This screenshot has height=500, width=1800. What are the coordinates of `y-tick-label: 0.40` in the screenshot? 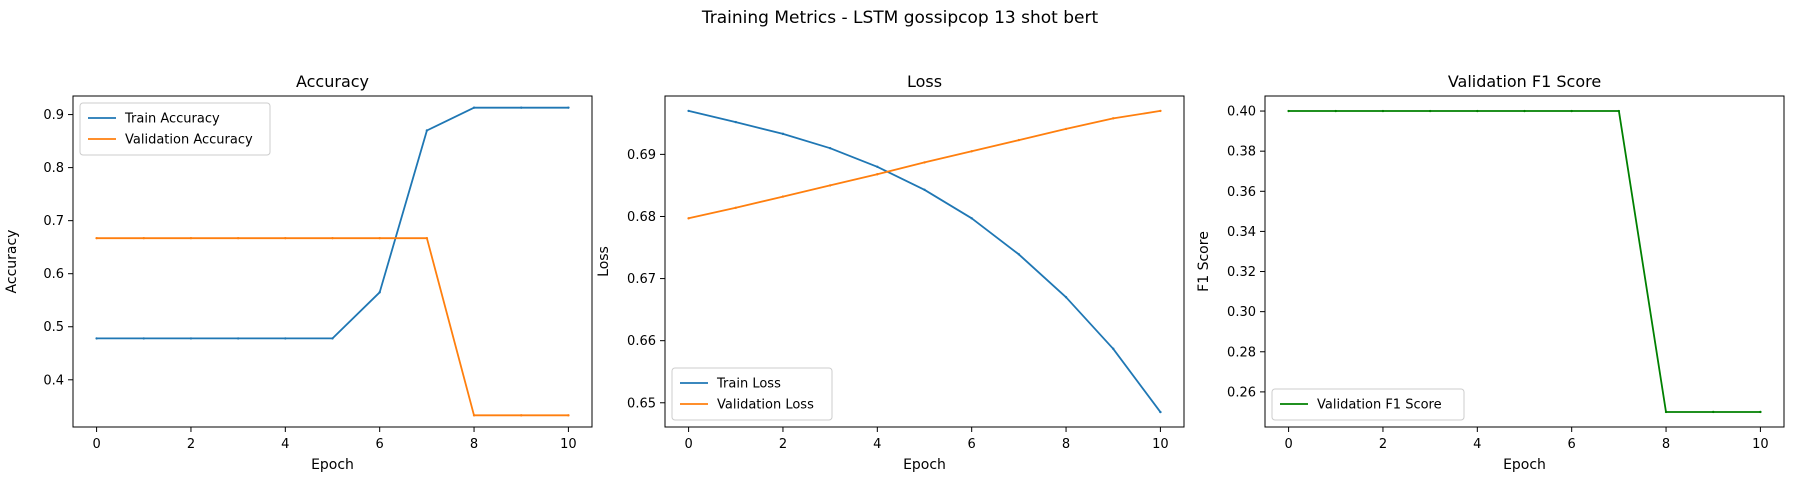 It's located at (1241, 112).